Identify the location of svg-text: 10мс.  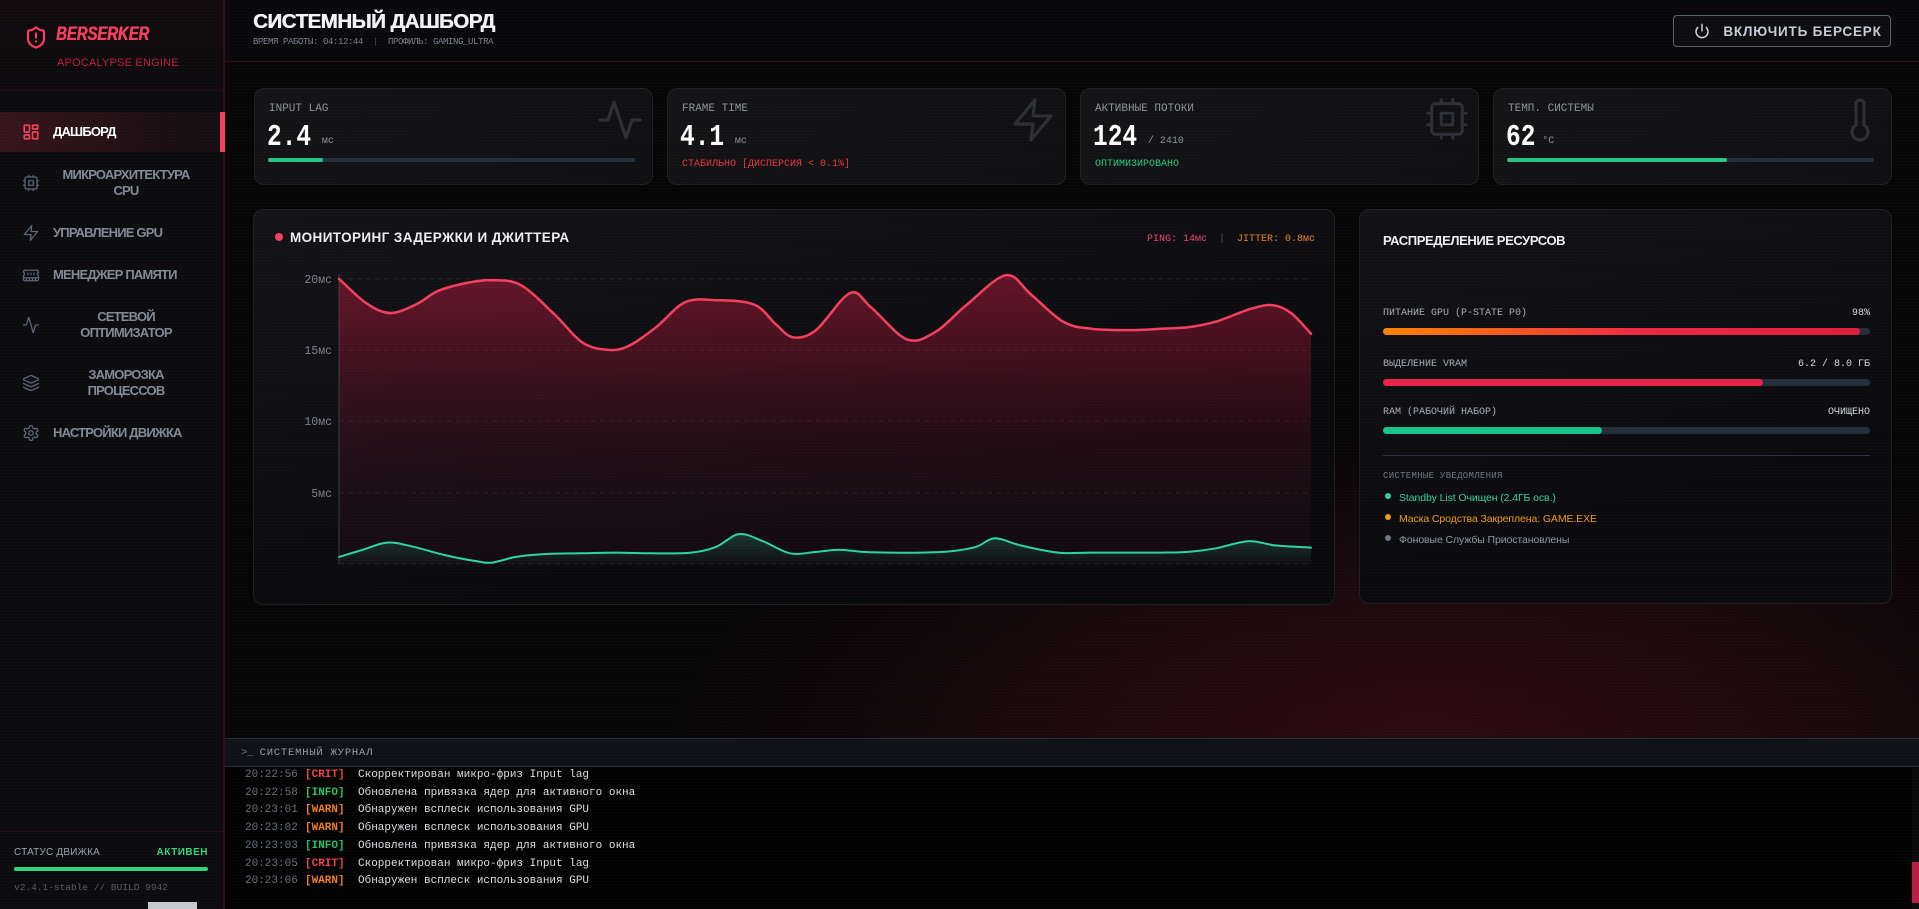
(318, 422).